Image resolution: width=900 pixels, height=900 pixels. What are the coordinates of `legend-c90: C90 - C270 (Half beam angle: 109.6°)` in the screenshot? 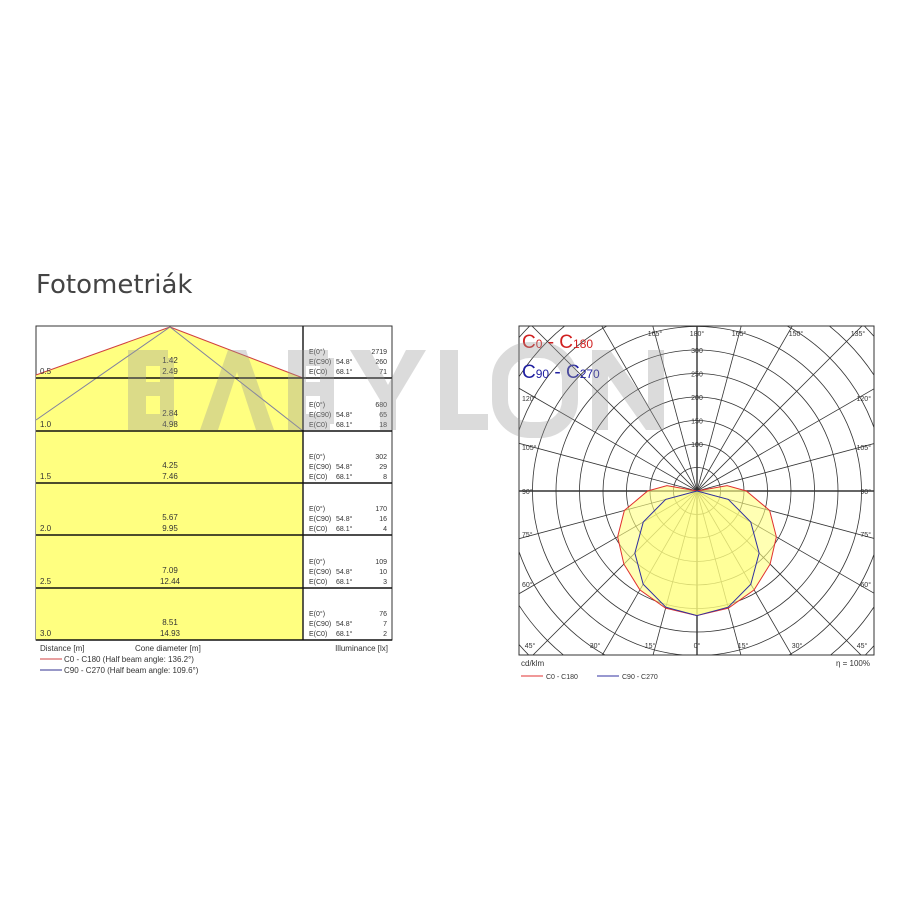 It's located at (131, 670).